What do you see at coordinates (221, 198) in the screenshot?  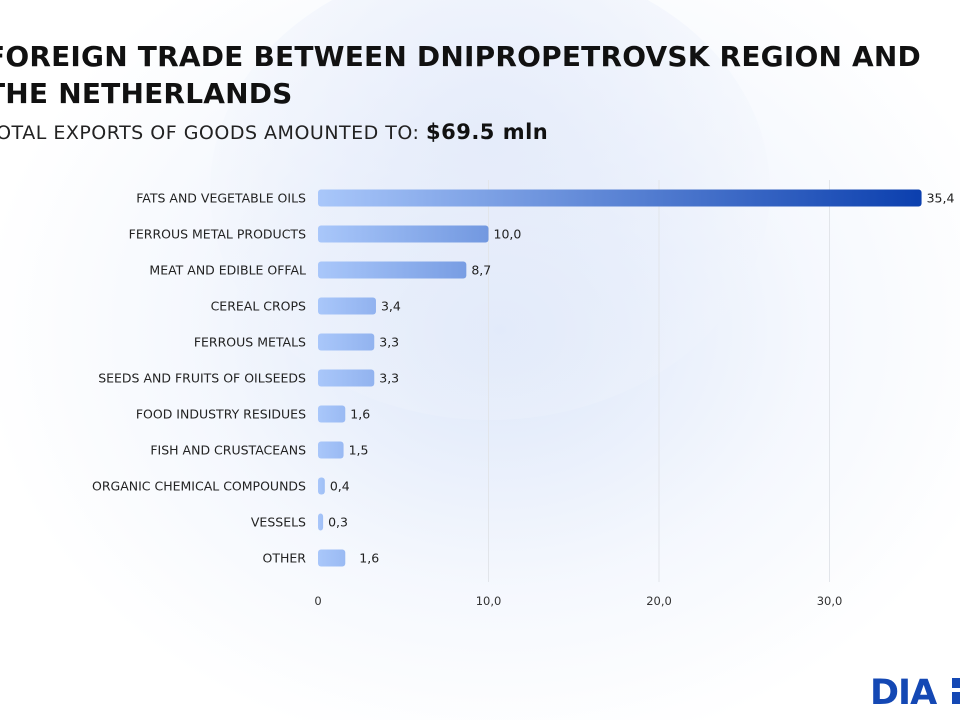 I see `category-label: FATS AND VEGETABLE OILS` at bounding box center [221, 198].